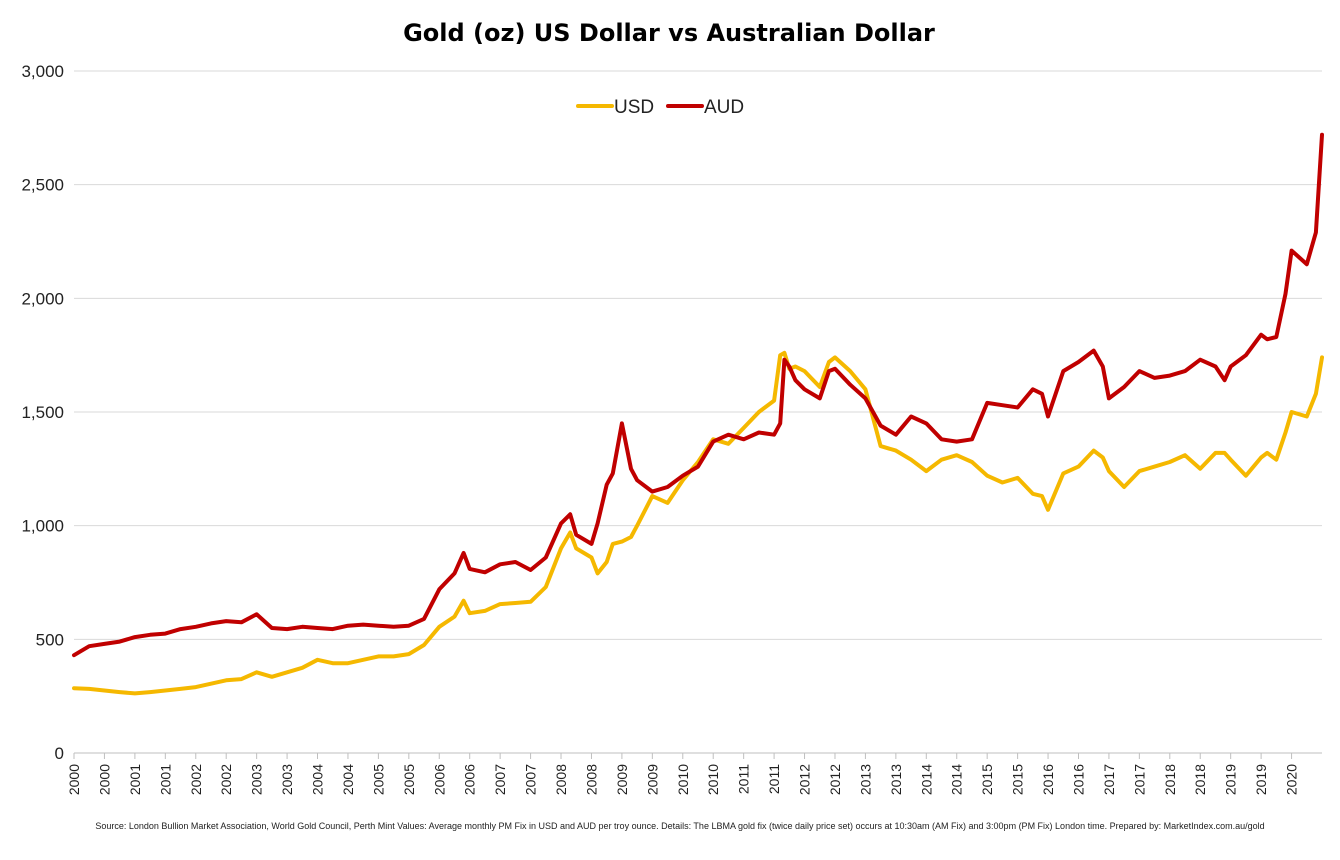 This screenshot has height=860, width=1340. Describe the element at coordinates (669, 33) in the screenshot. I see `chart-title: Gold (oz) US Dollar vs Australian Dollar` at that location.